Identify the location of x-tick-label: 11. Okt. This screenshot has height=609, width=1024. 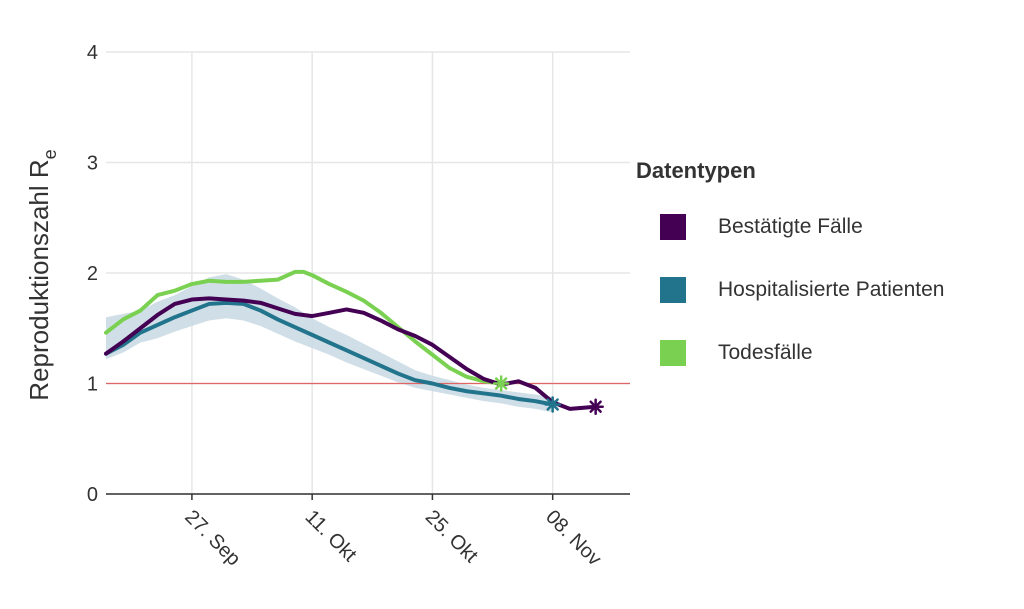
(331, 536).